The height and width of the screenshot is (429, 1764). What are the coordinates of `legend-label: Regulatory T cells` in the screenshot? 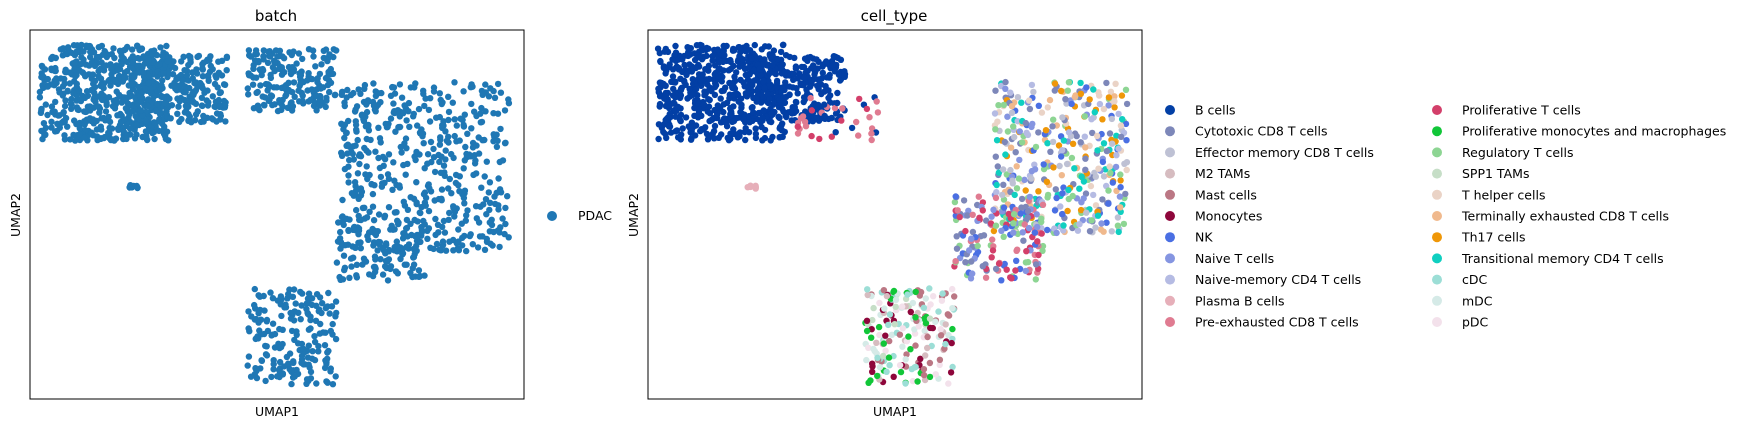 It's located at (1518, 152).